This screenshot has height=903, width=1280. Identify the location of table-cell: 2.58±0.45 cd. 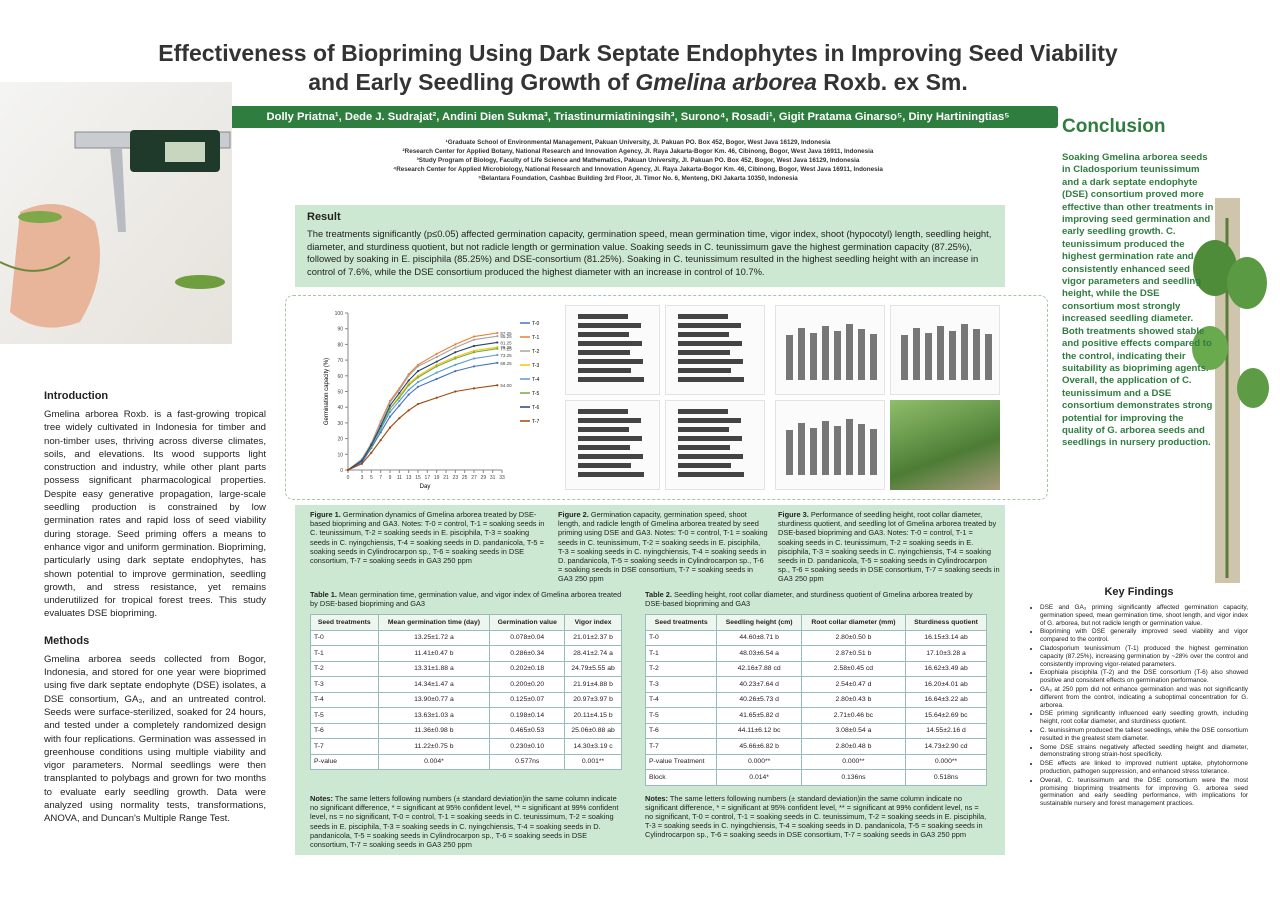
(853, 668).